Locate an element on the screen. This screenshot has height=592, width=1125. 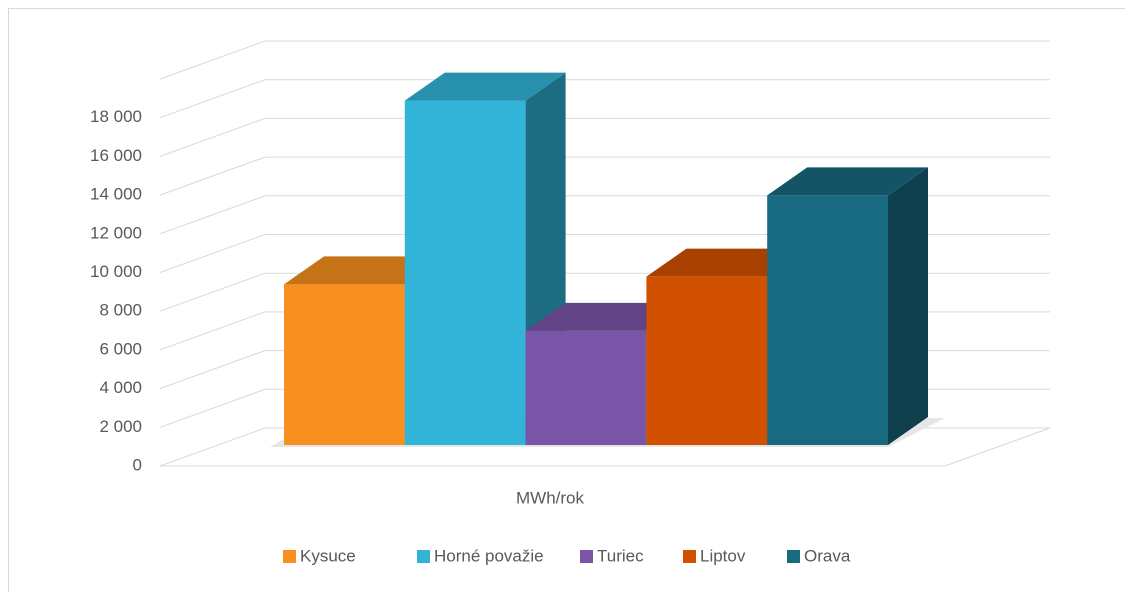
x-axis-label: MWh/rok is located at coordinates (550, 497).